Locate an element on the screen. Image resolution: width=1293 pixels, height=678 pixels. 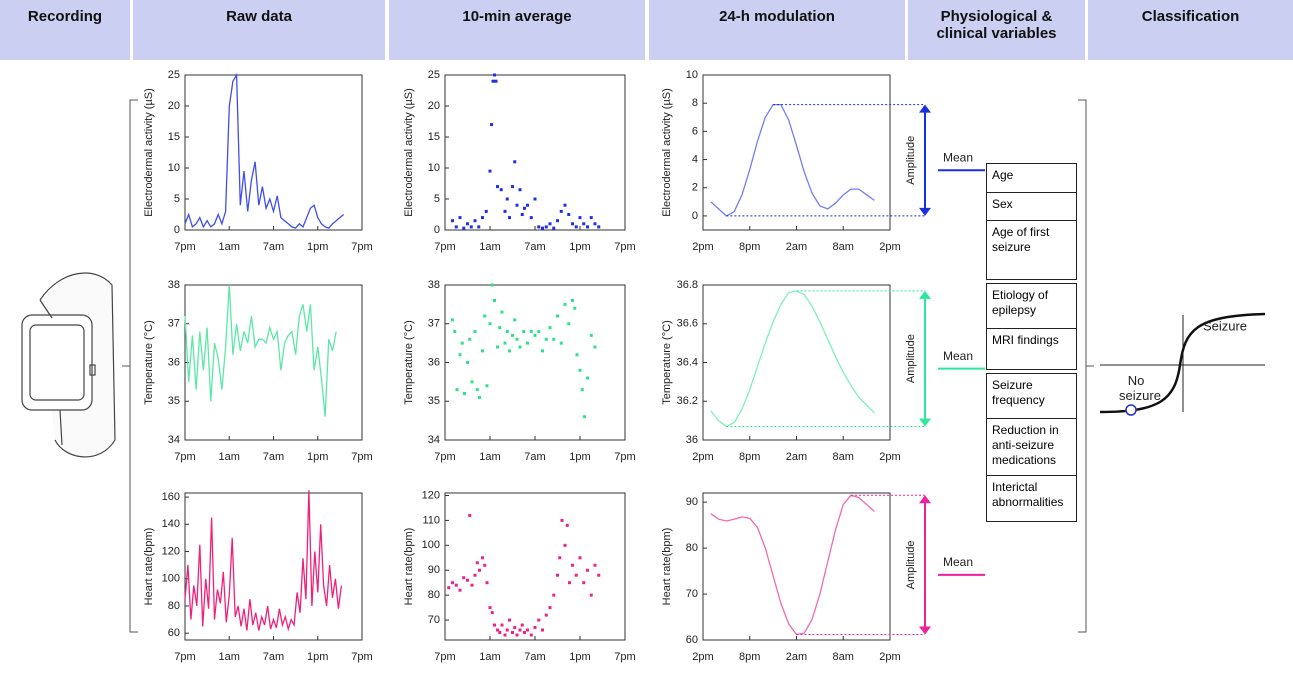
variable-item: Age of first seizure is located at coordinates (1031, 250).